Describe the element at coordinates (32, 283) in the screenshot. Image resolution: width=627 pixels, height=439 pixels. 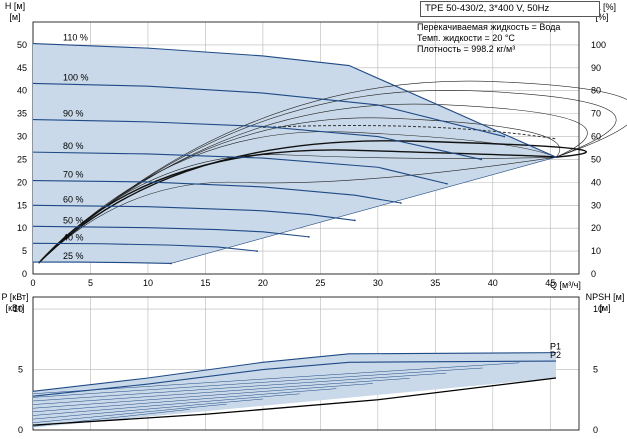
I see `x-tick-label: 0` at that location.